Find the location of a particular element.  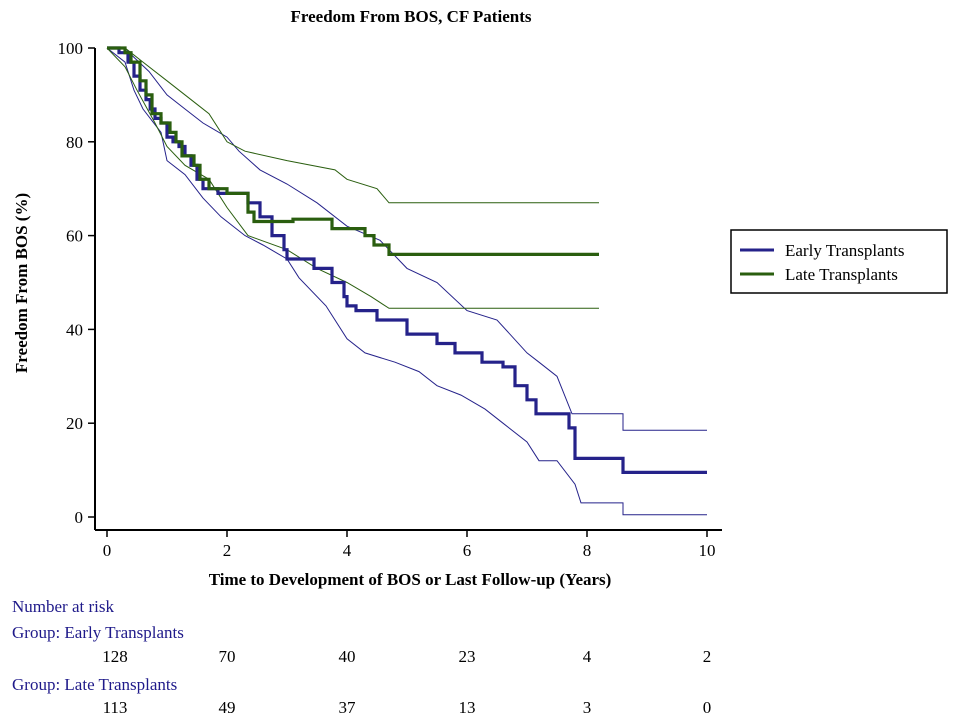

y-tick-label: 100 is located at coordinates (71, 48).